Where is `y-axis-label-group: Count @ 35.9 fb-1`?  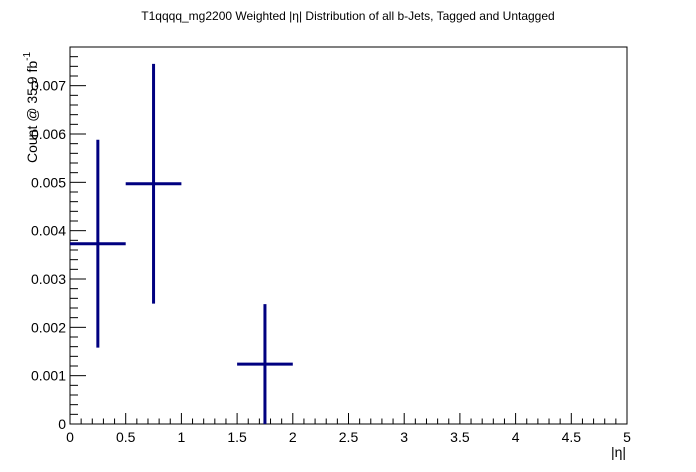 y-axis-label-group: Count @ 35.9 fb-1 is located at coordinates (31, 107).